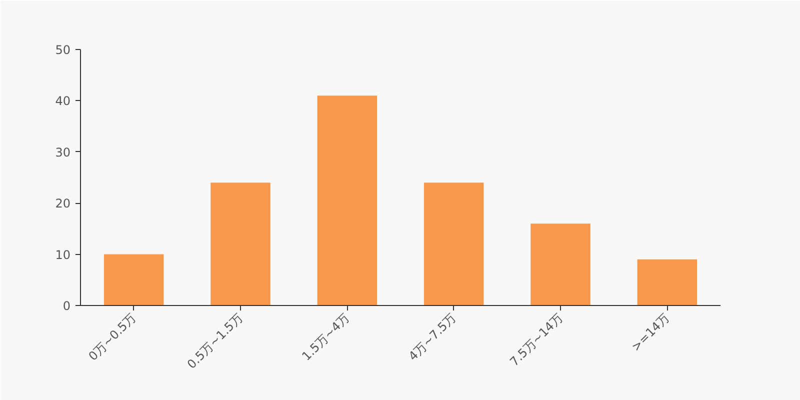 This screenshot has width=800, height=400. I want to click on y-tick-label: 20, so click(63, 203).